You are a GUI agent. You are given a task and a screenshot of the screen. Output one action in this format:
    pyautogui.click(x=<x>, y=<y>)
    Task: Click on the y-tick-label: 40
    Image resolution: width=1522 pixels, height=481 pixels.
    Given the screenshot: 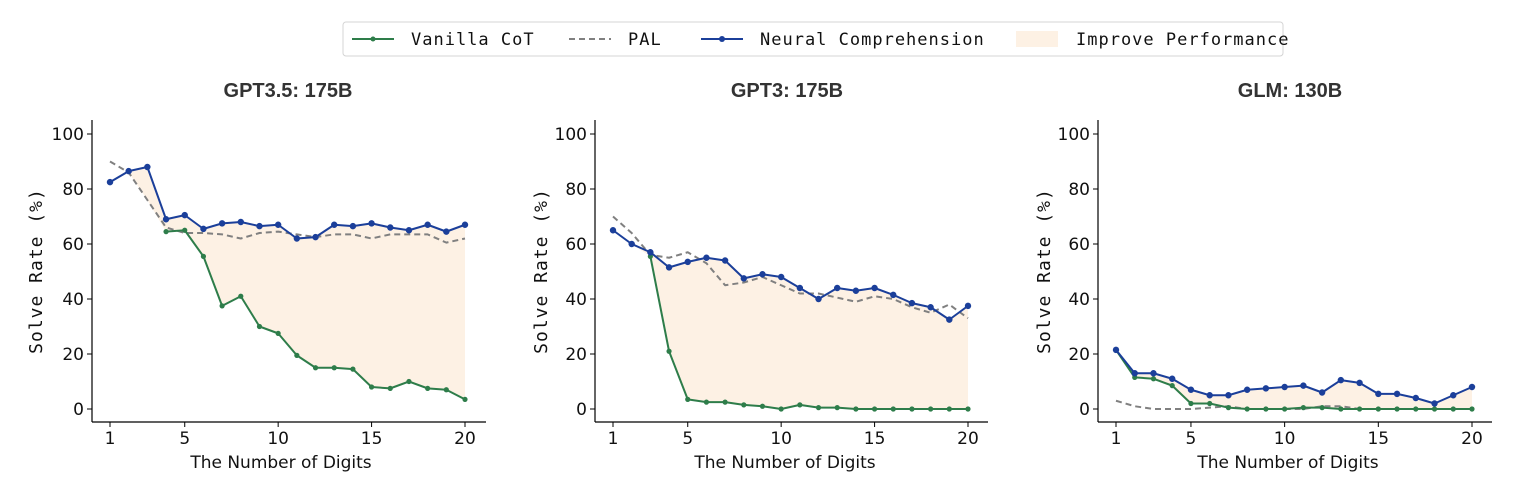 What is the action you would take?
    pyautogui.click(x=1079, y=300)
    